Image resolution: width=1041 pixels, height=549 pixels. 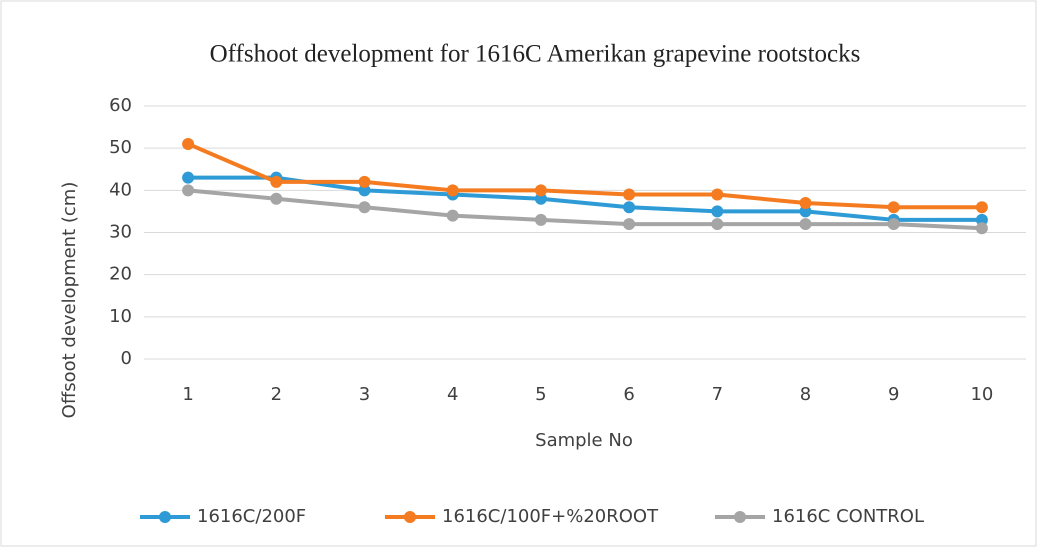 I want to click on legend-label: 1616C/100F+%20ROOT, so click(x=550, y=516).